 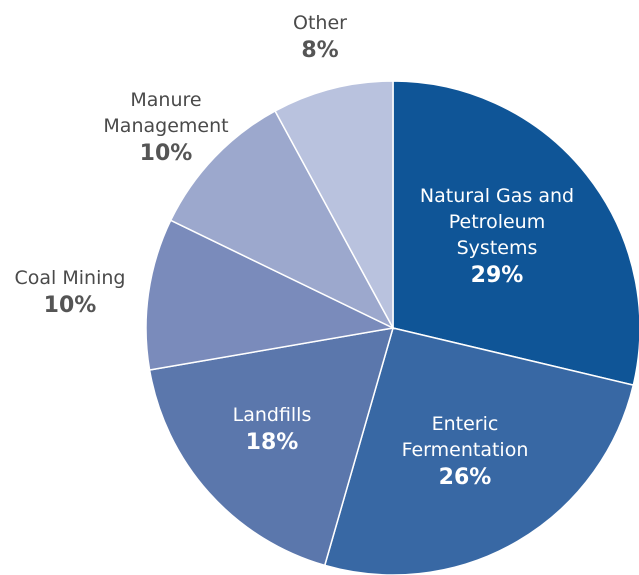 I want to click on category-label: Coal Mining, so click(x=70, y=278).